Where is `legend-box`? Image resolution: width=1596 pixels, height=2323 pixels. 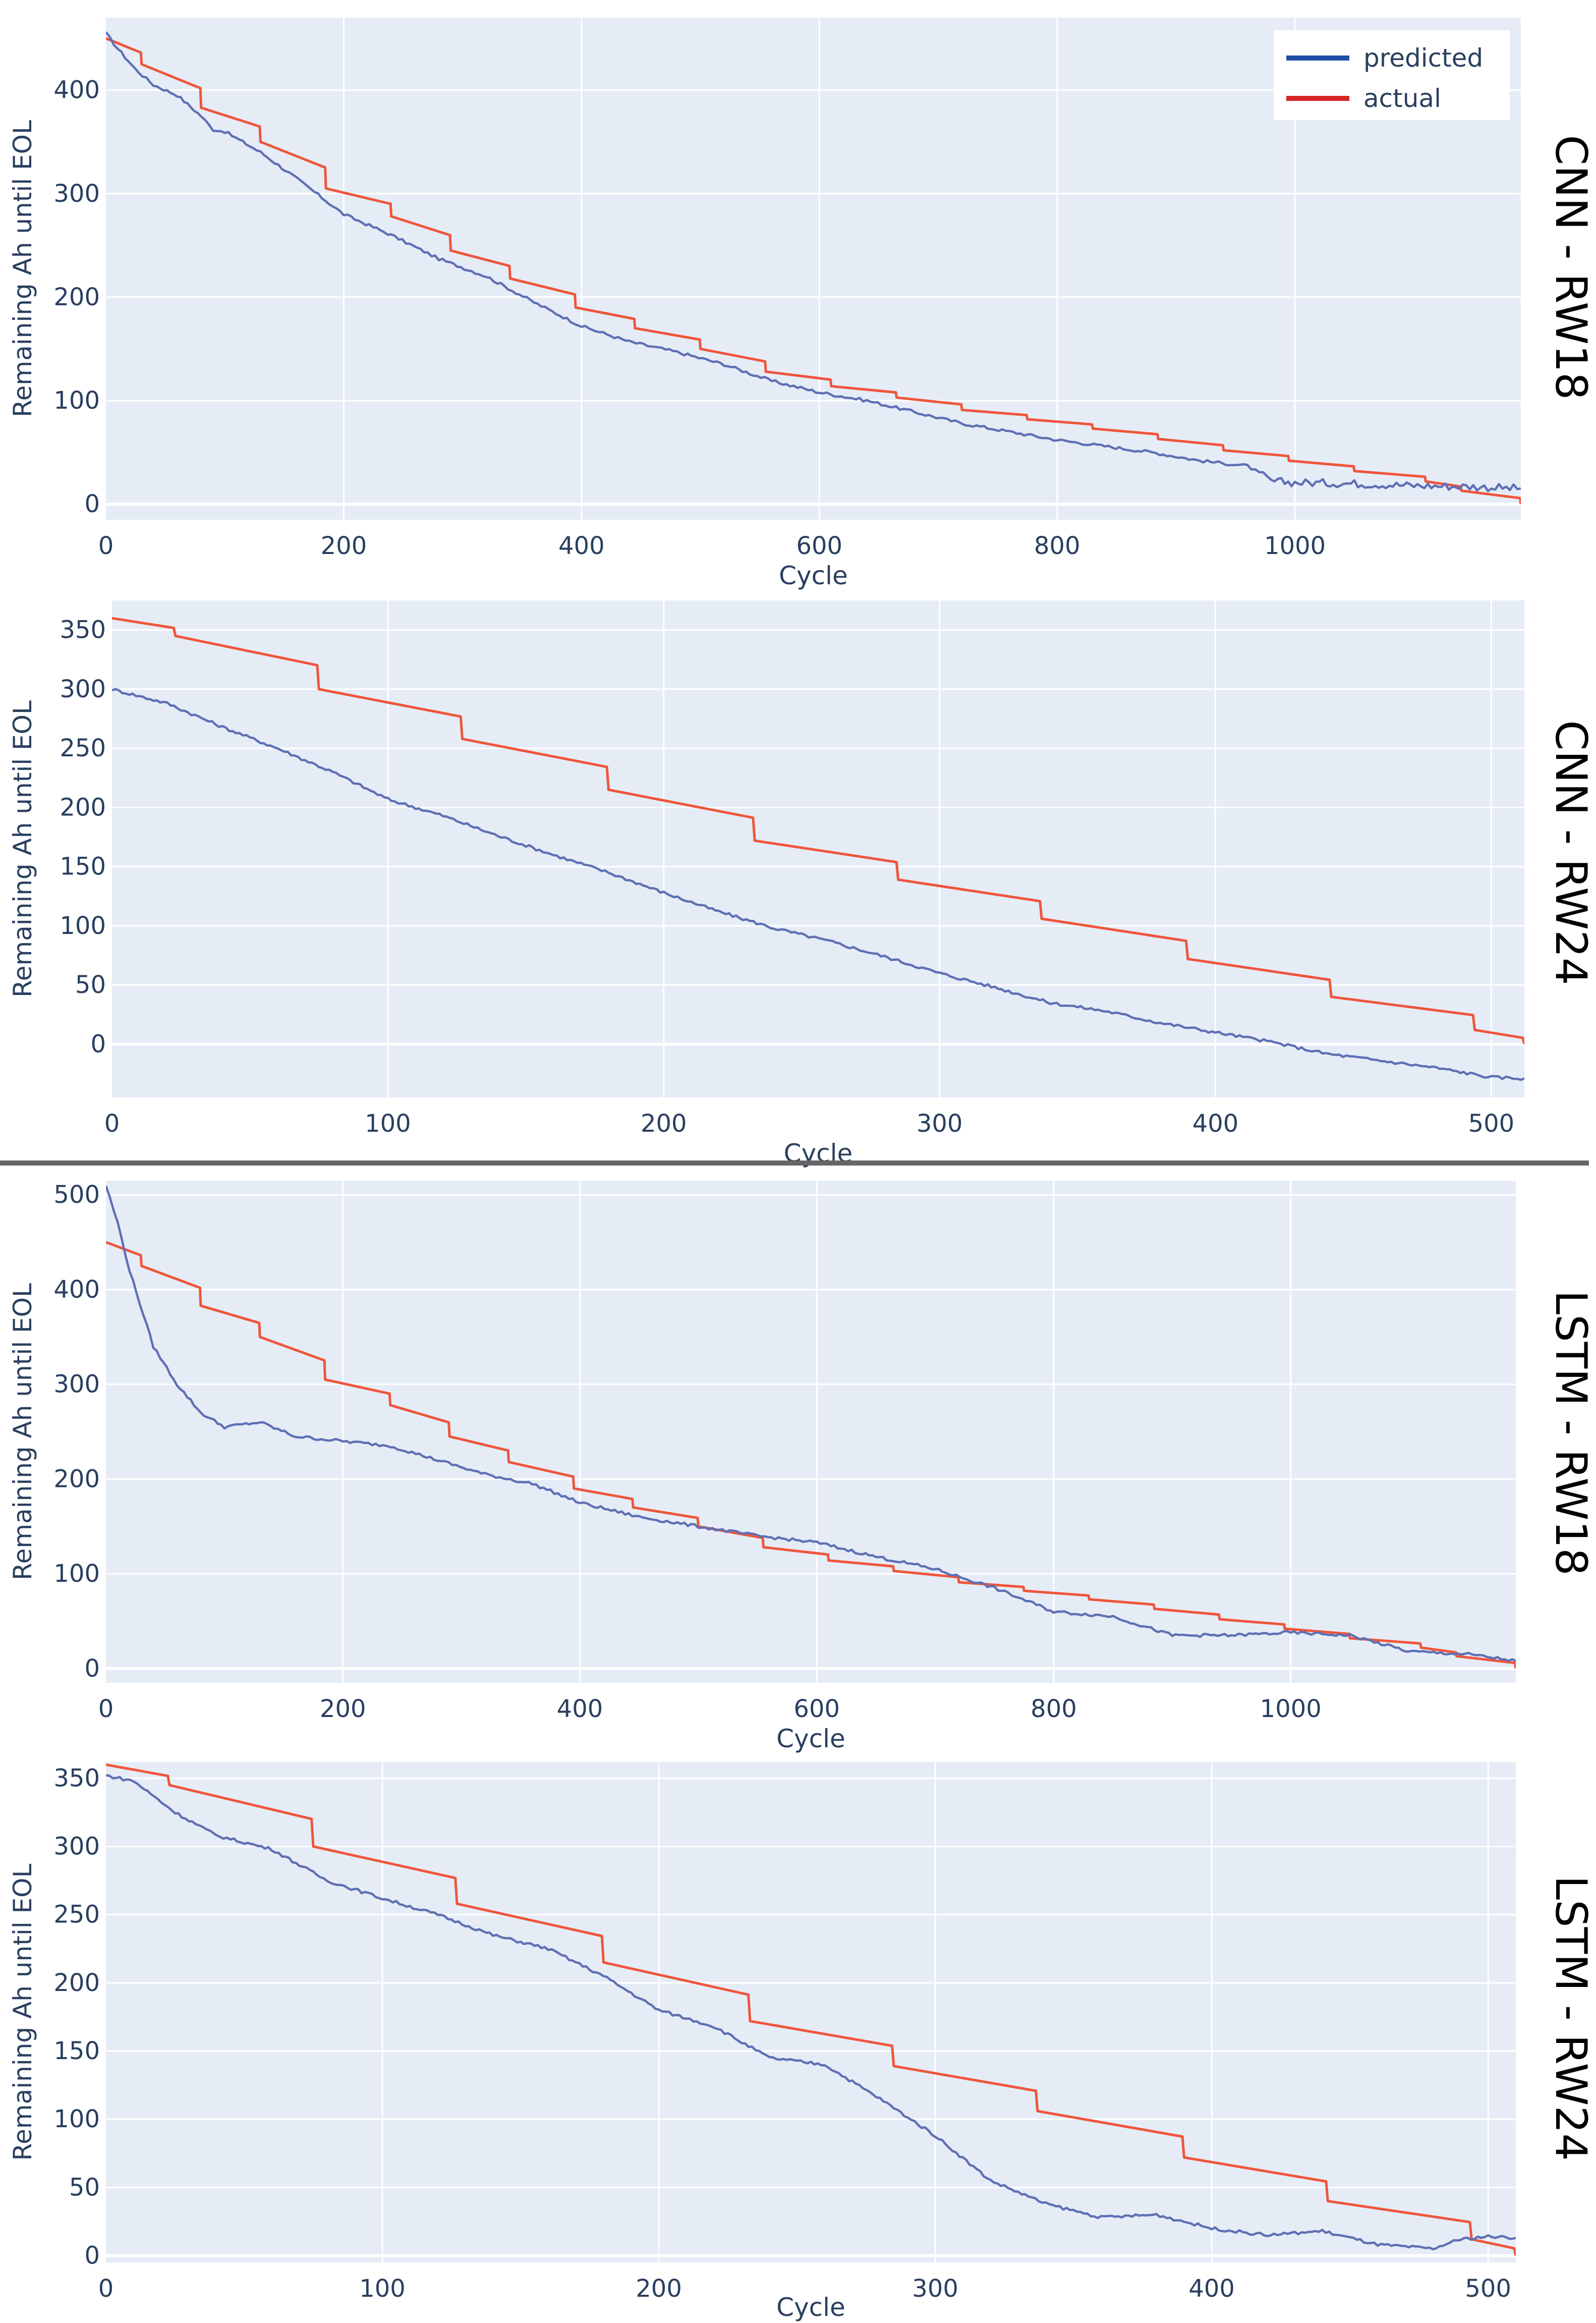 legend-box is located at coordinates (1392, 75).